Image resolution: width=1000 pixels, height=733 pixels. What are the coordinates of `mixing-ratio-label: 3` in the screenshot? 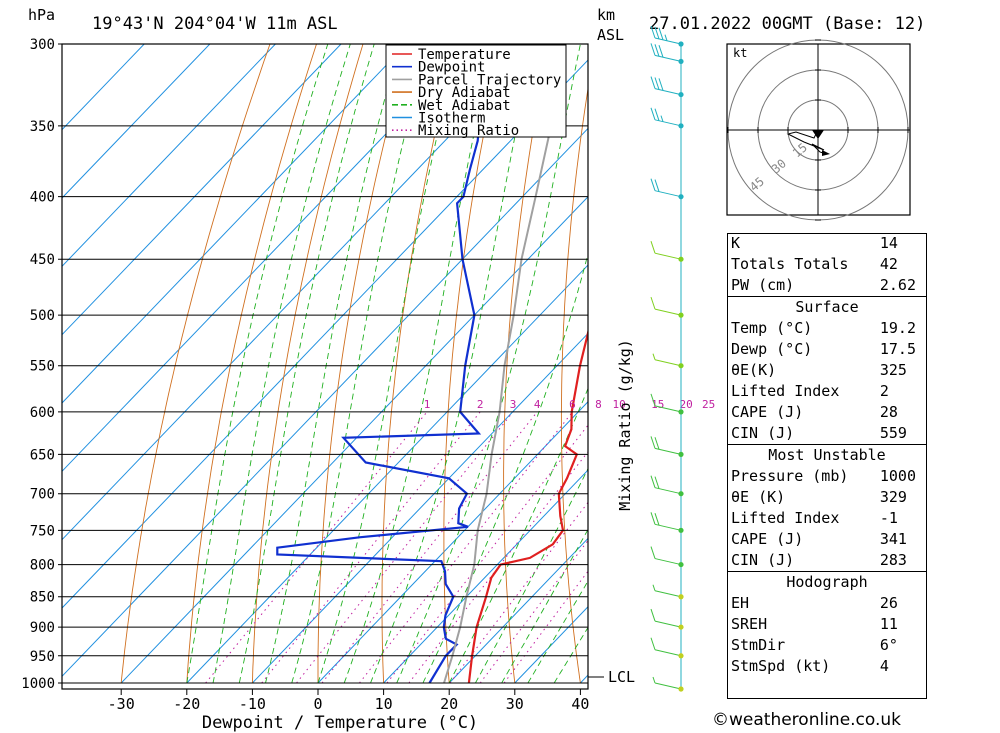 It's located at (513, 404).